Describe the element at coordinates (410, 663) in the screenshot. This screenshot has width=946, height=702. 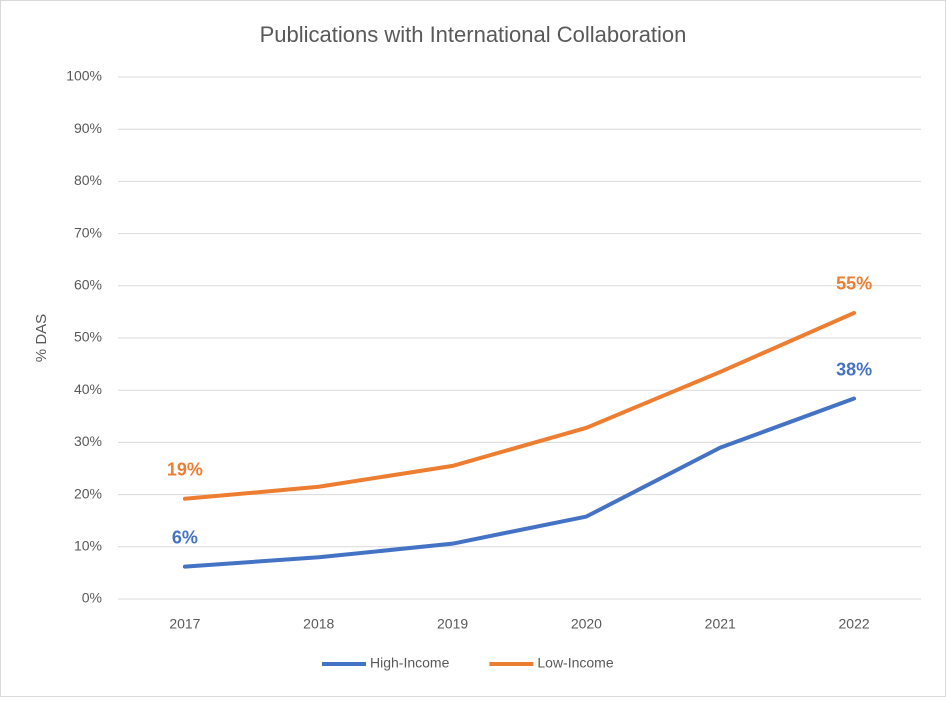
I see `legend-label: High-Income` at that location.